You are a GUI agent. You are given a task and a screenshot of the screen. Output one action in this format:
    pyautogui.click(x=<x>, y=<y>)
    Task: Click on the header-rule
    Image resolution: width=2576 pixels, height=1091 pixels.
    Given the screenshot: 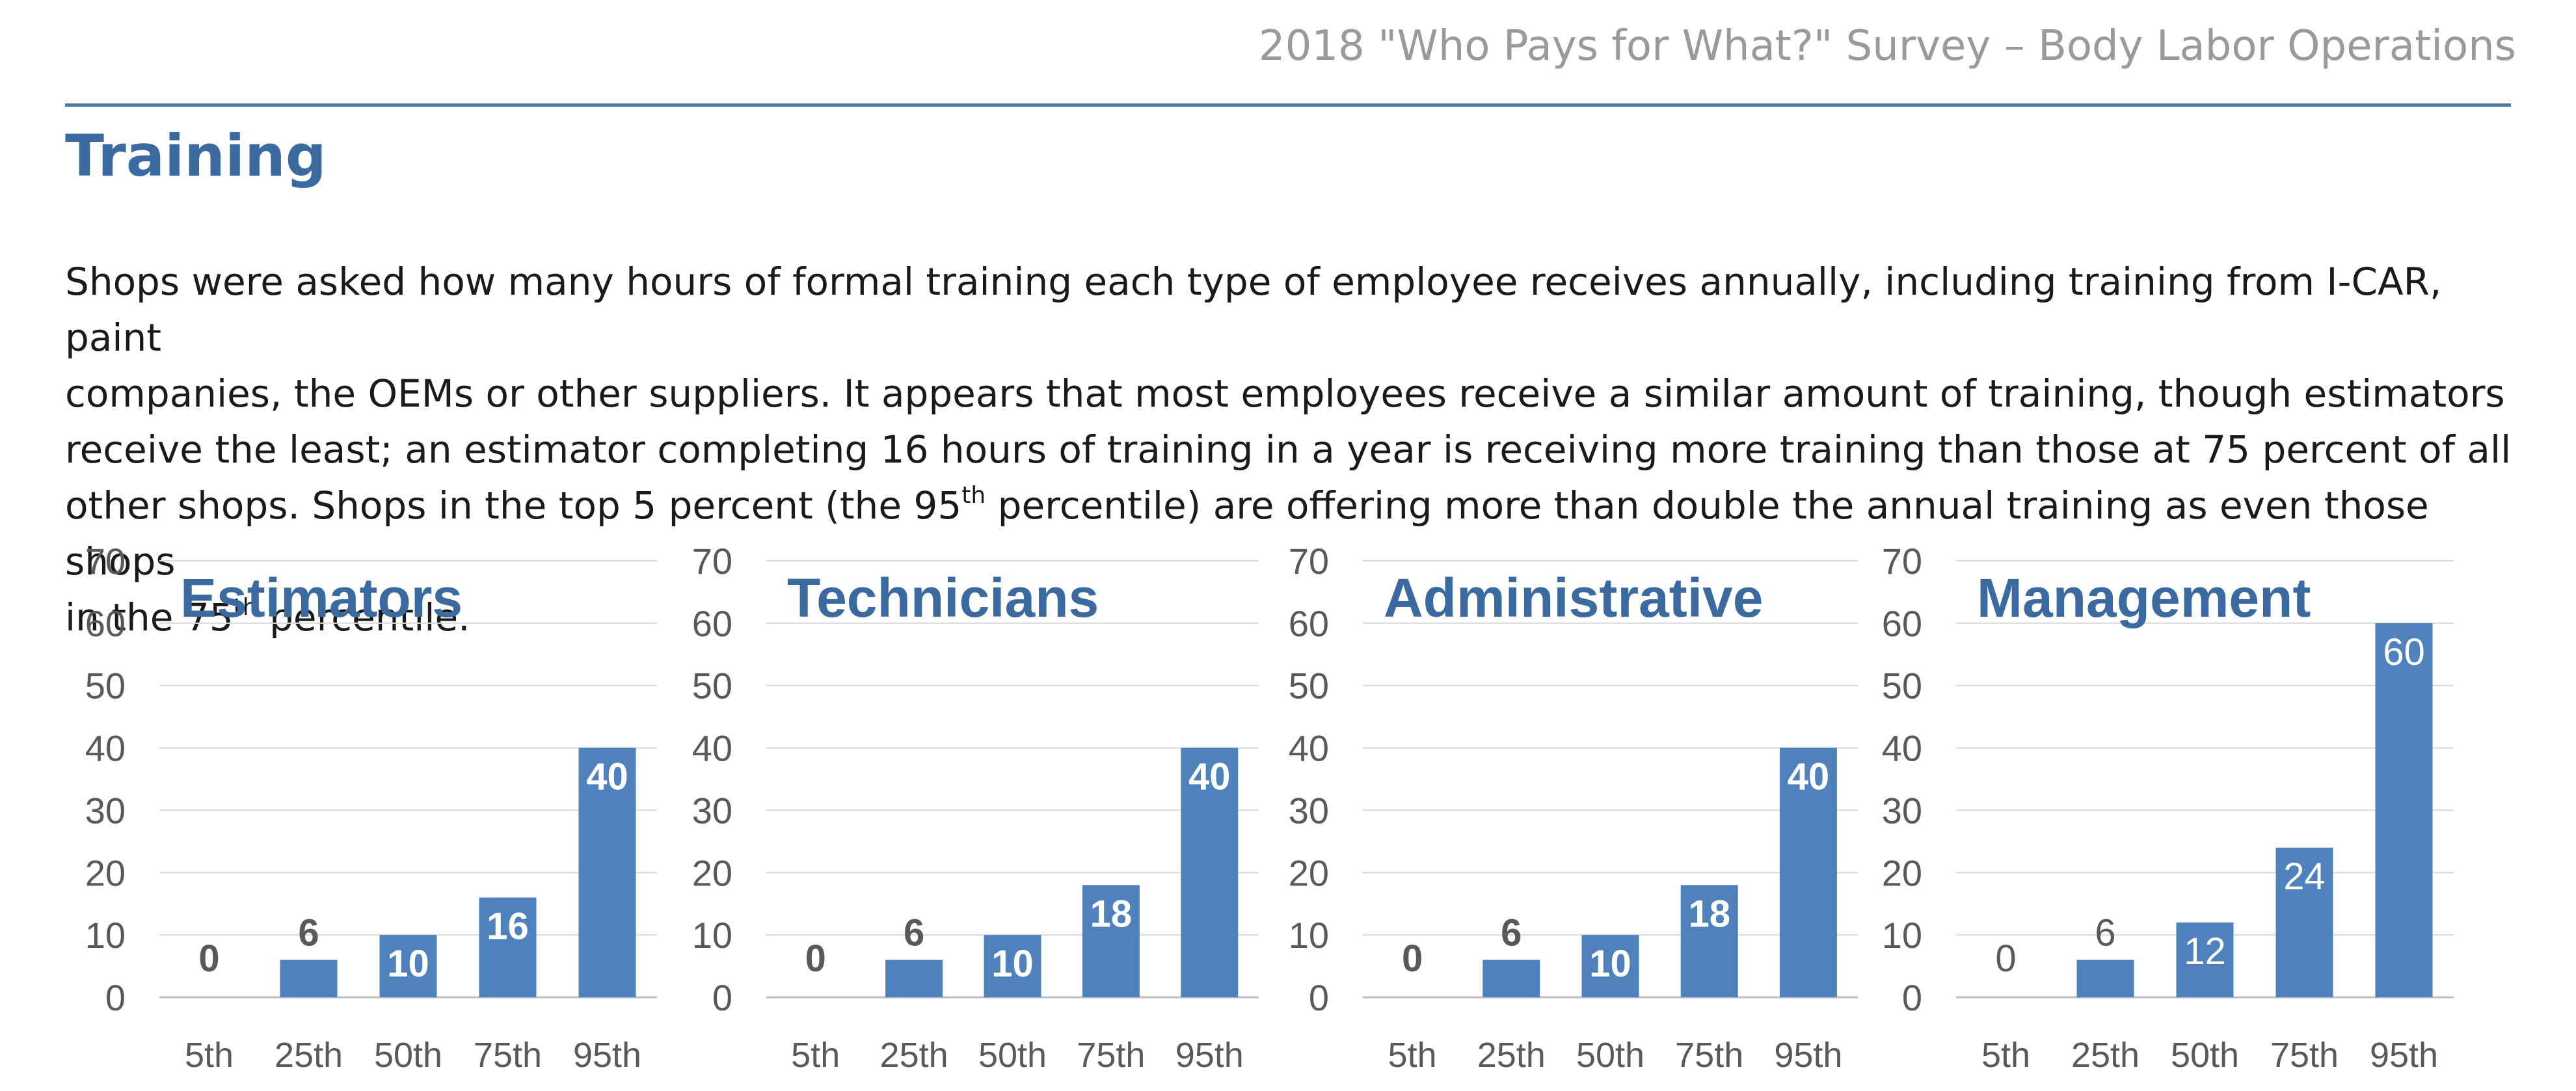 What is the action you would take?
    pyautogui.click(x=1288, y=105)
    